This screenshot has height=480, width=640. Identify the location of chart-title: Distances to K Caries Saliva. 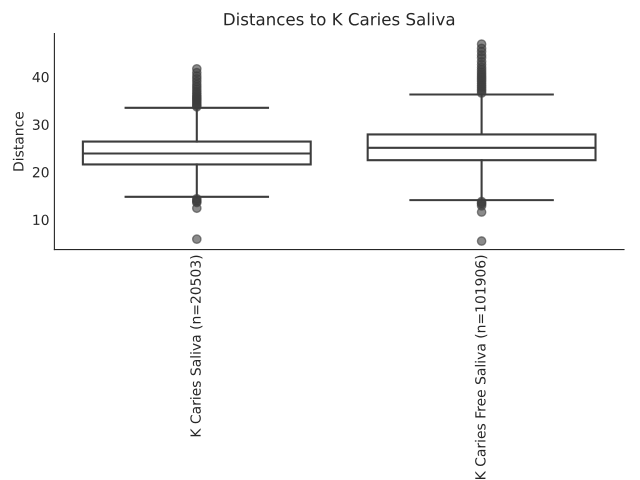
(339, 19).